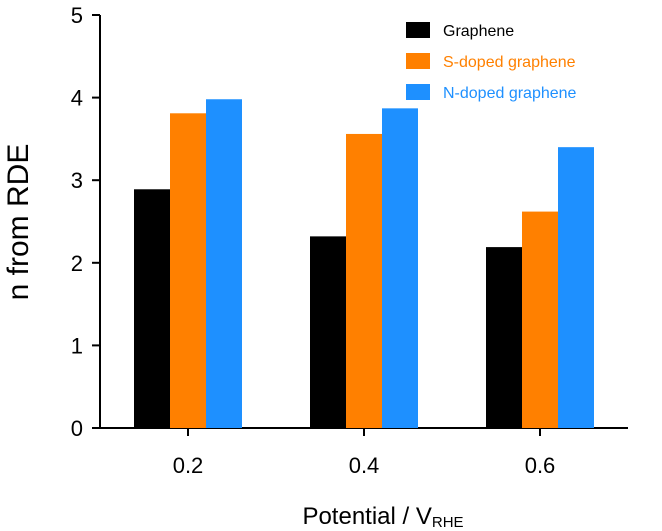  Describe the element at coordinates (328, 332) in the screenshot. I see `bar-graphene-0.4` at that location.